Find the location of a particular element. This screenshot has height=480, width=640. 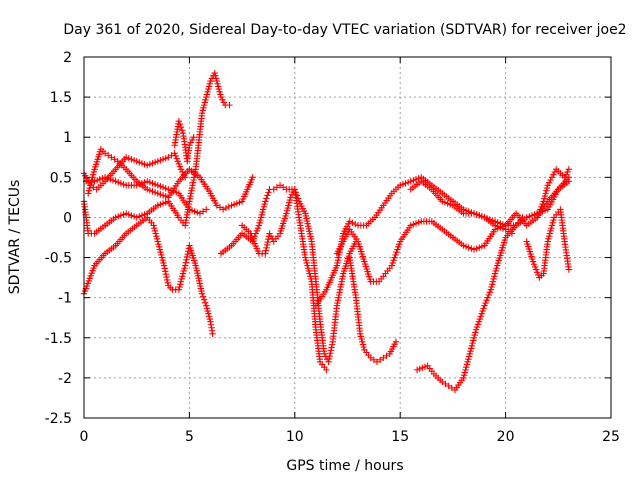

x-tick-label: 25 is located at coordinates (611, 437).